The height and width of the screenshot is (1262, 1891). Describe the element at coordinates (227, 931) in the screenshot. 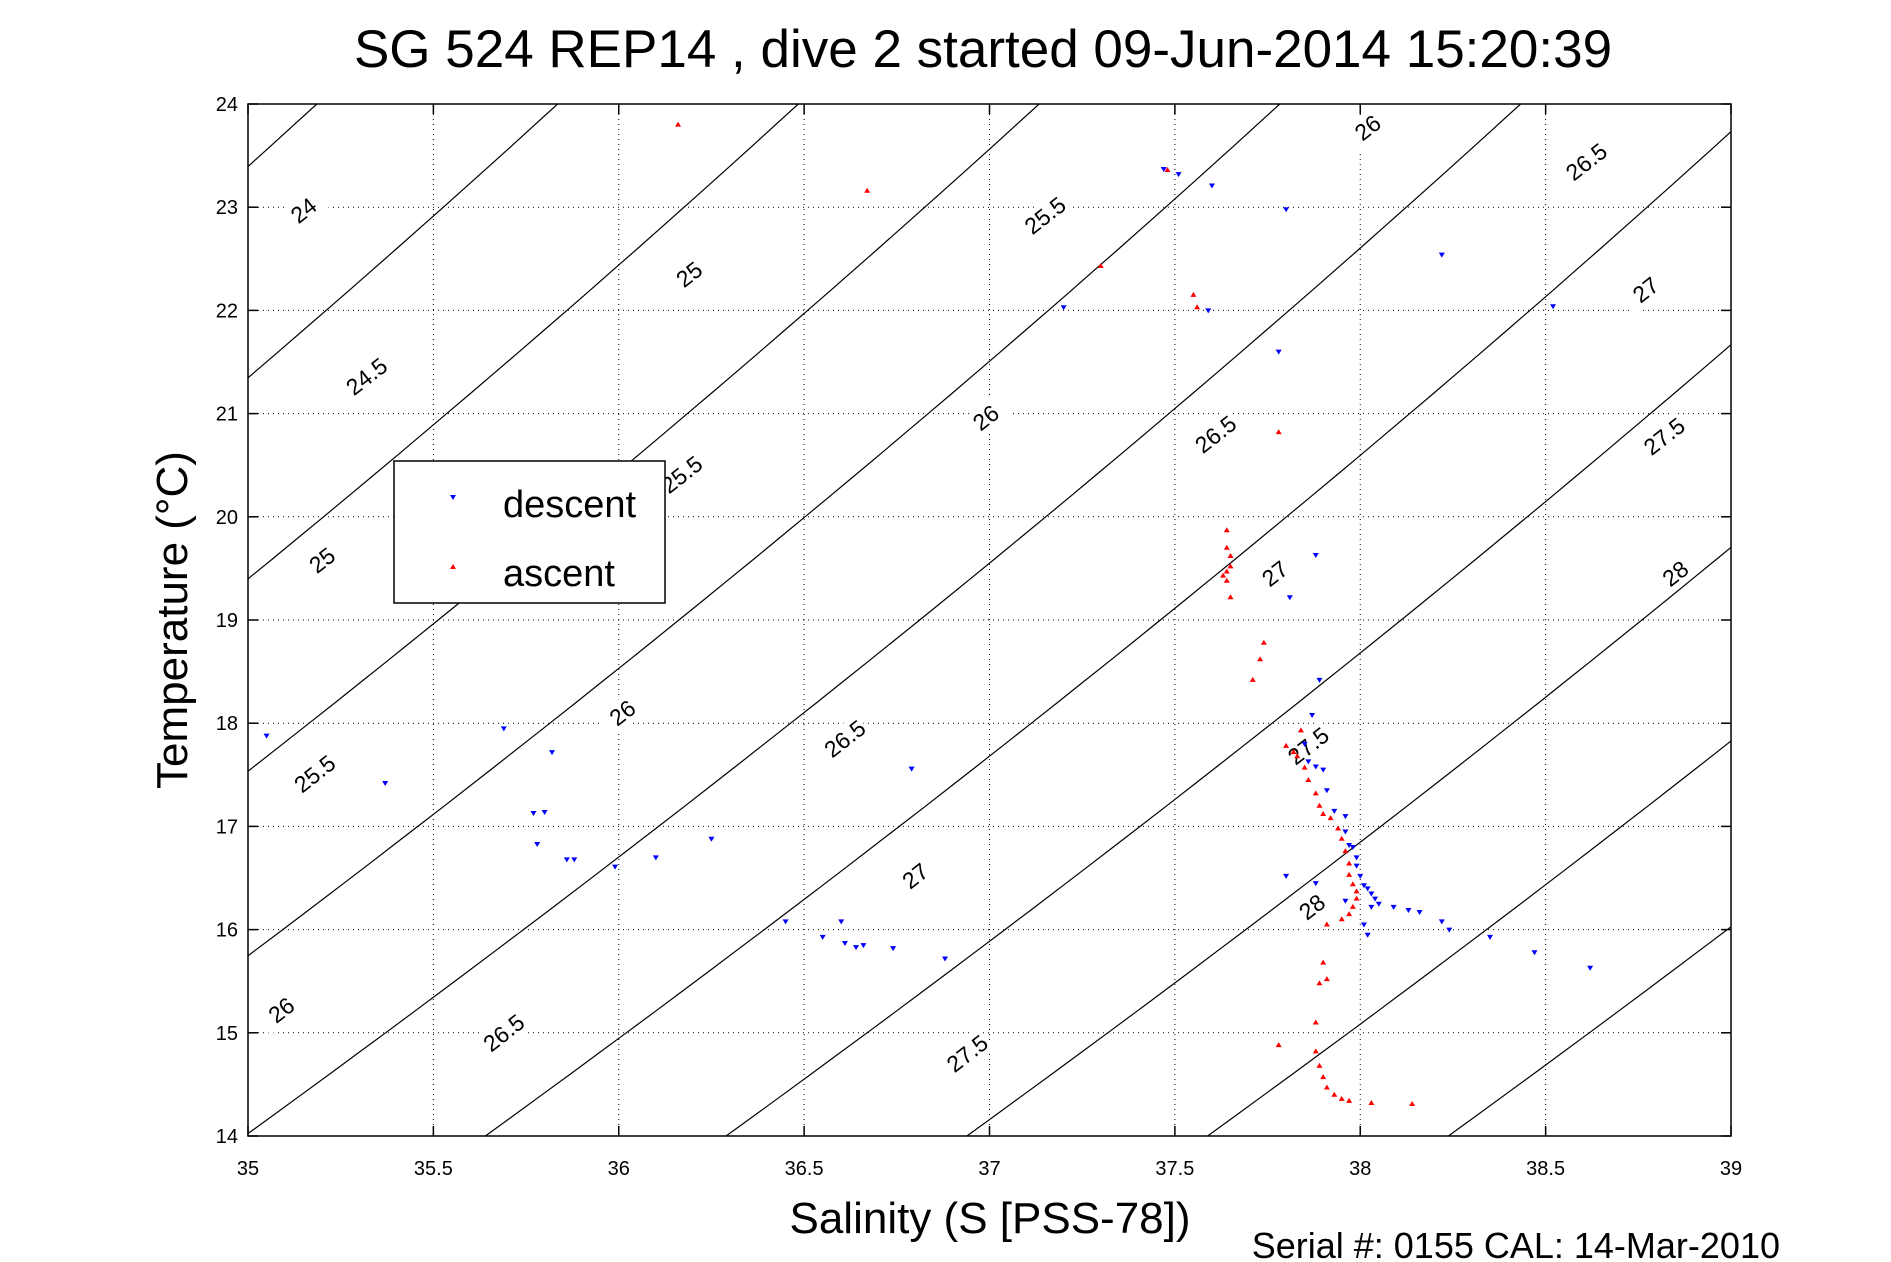

I see `y-tick-label: 16` at that location.